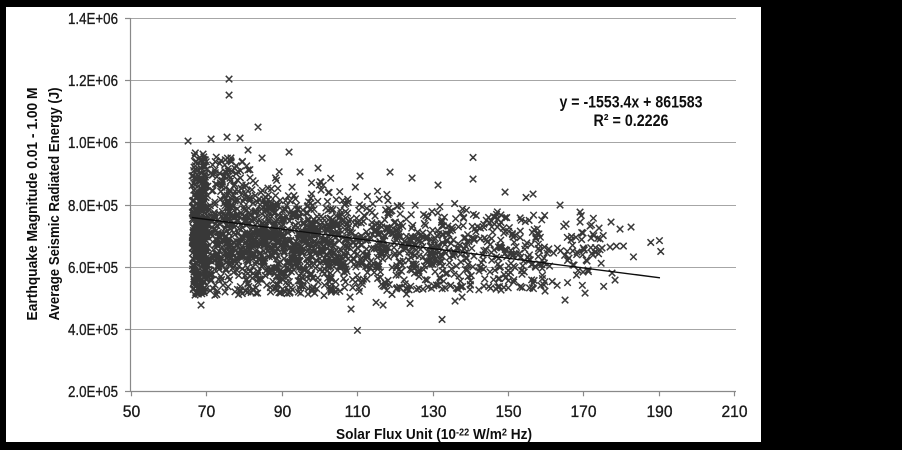  Describe the element at coordinates (93, 143) in the screenshot. I see `svg-text: 1.0E+06` at that location.